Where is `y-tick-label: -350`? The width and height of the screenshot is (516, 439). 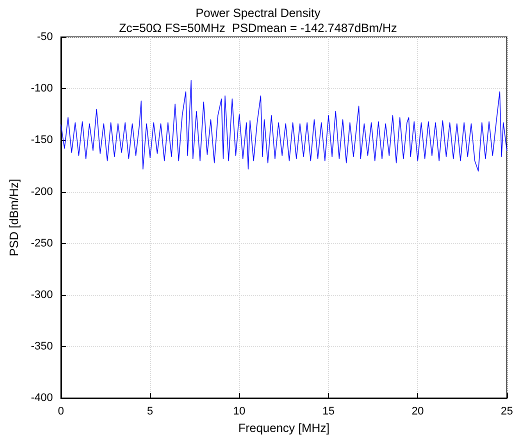 y-tick-label: -350 is located at coordinates (41, 346).